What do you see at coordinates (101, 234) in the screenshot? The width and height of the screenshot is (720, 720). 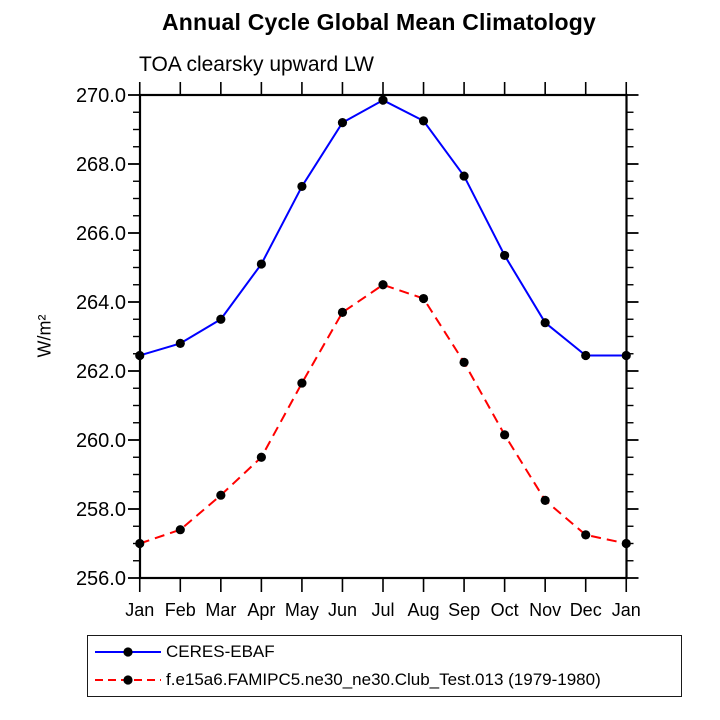 I see `y-tick-label: 266.0` at bounding box center [101, 234].